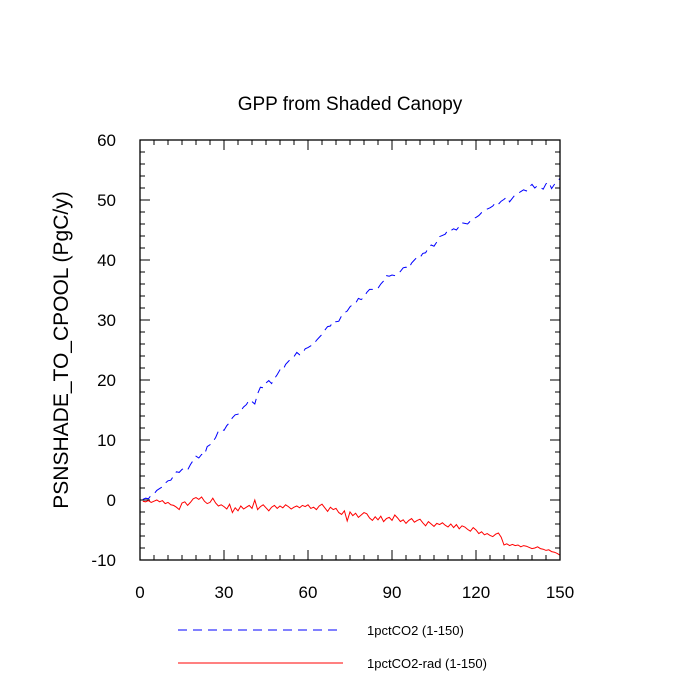  I want to click on legend-label-1: 1pctCO2 (1-150), so click(415, 630).